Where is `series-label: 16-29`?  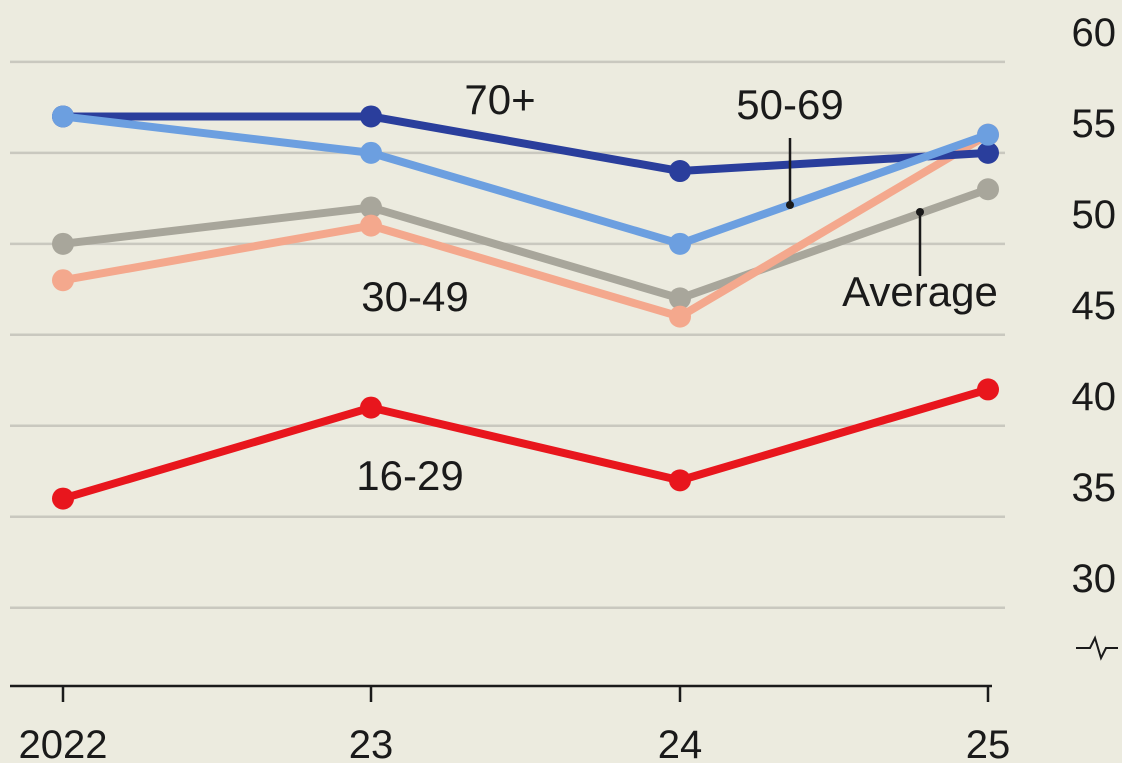
series-label: 16-29 is located at coordinates (409, 475).